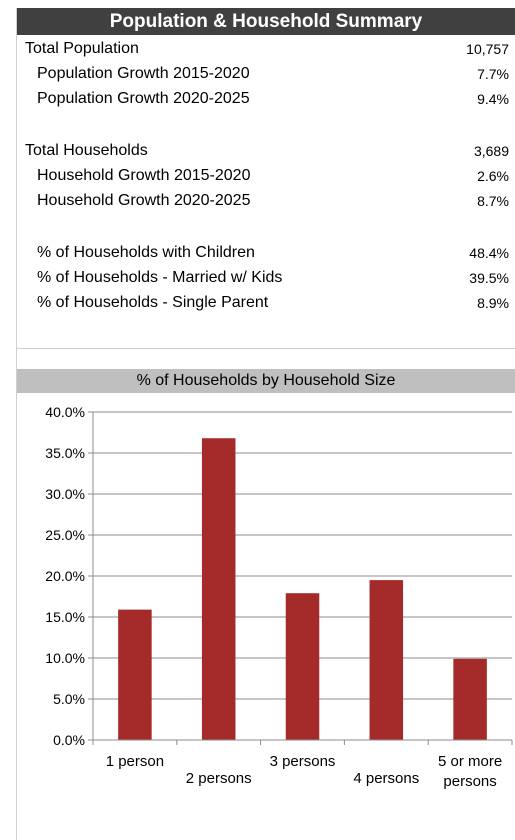 This screenshot has width=515, height=840. Describe the element at coordinates (65, 576) in the screenshot. I see `y-tick-label: 20.0%` at that location.